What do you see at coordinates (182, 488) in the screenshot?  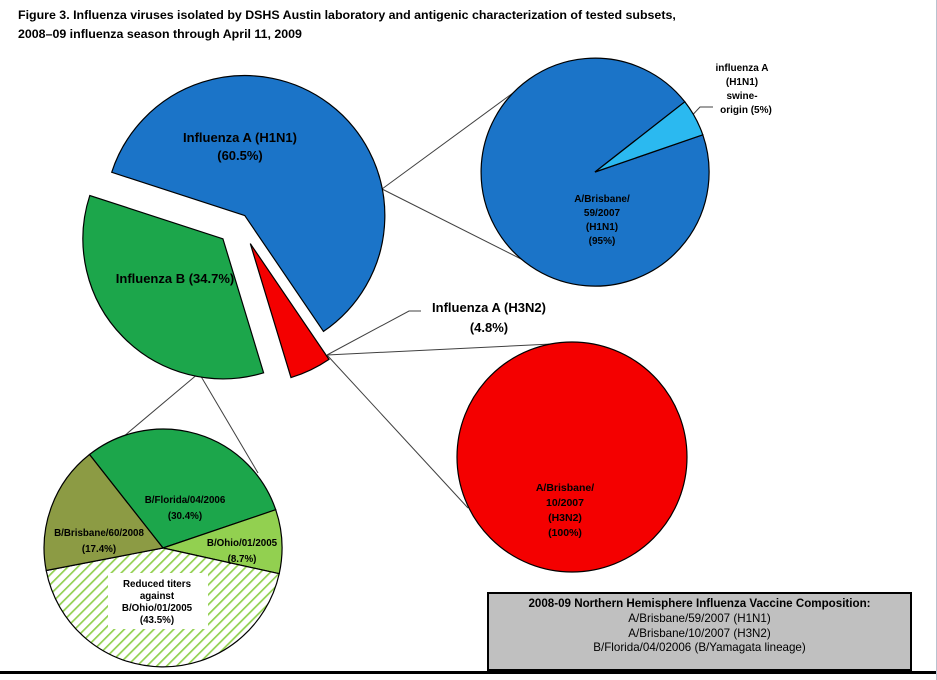 I see `b-subset-slice-florida` at bounding box center [182, 488].